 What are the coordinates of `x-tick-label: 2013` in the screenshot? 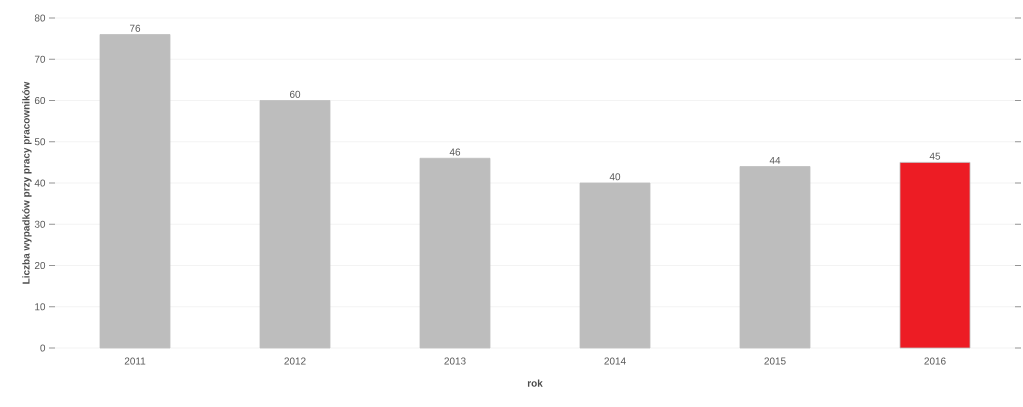 It's located at (455, 361).